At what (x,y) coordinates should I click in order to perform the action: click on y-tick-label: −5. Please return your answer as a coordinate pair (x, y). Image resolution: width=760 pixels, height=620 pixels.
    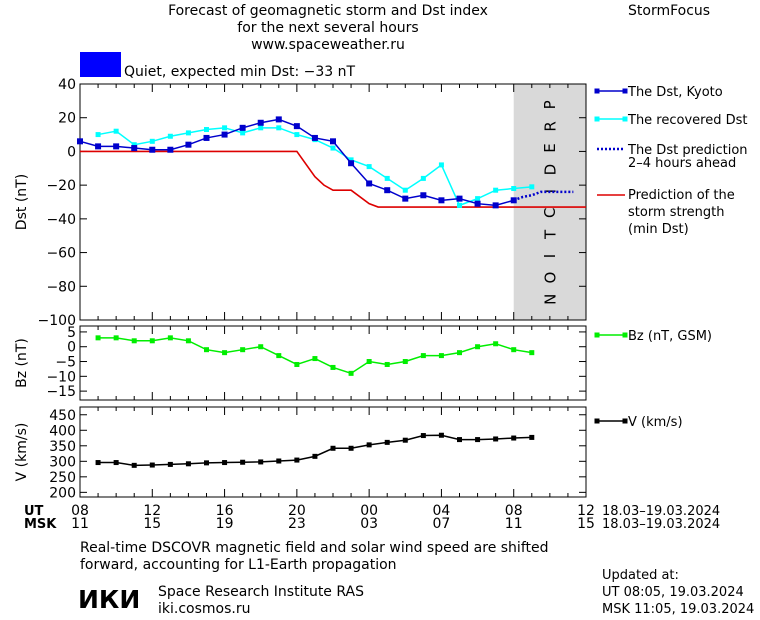
    Looking at the image, I should click on (65, 363).